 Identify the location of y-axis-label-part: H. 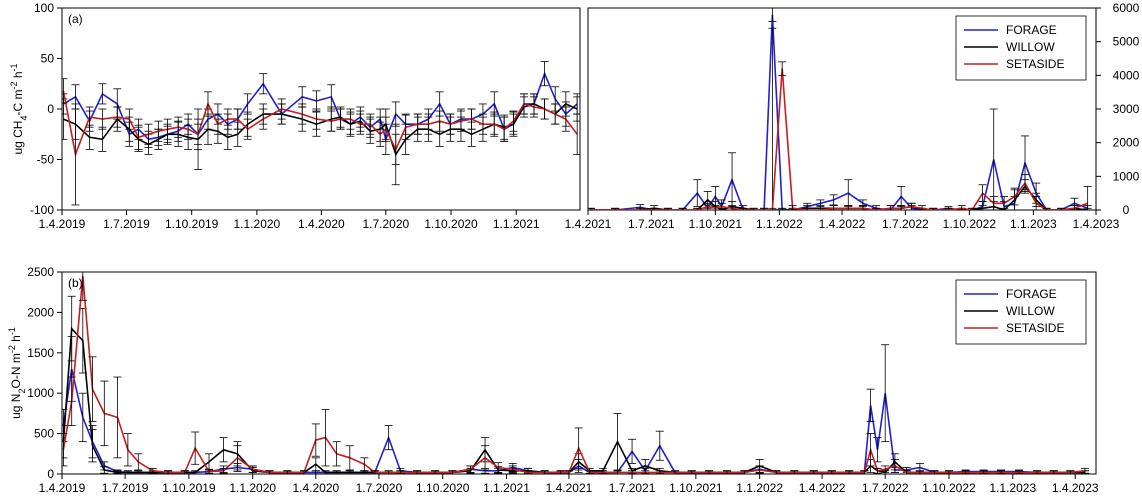
(18, 125).